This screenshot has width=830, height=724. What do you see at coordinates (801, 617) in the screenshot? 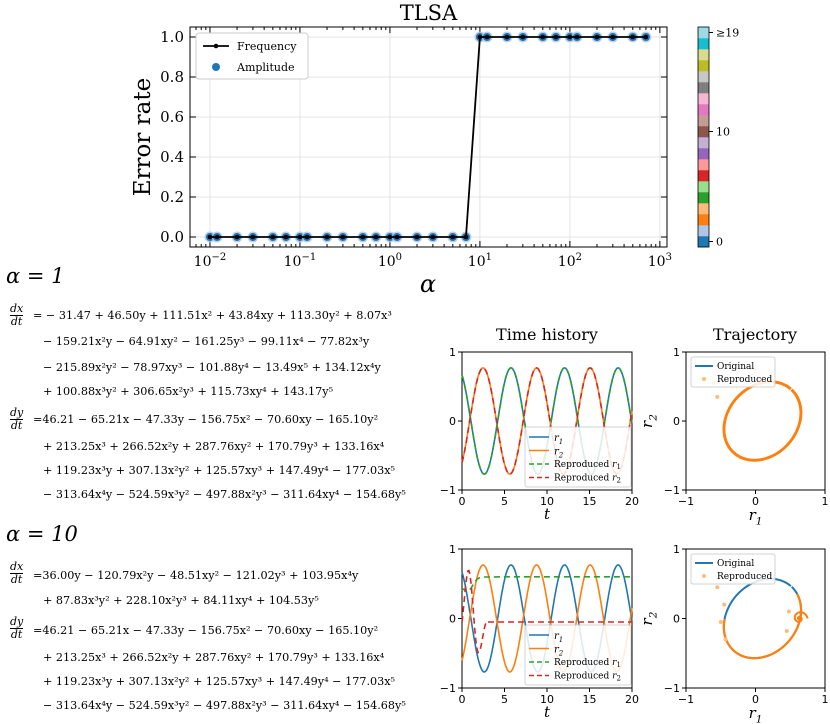
I see `reproduced-spiral` at bounding box center [801, 617].